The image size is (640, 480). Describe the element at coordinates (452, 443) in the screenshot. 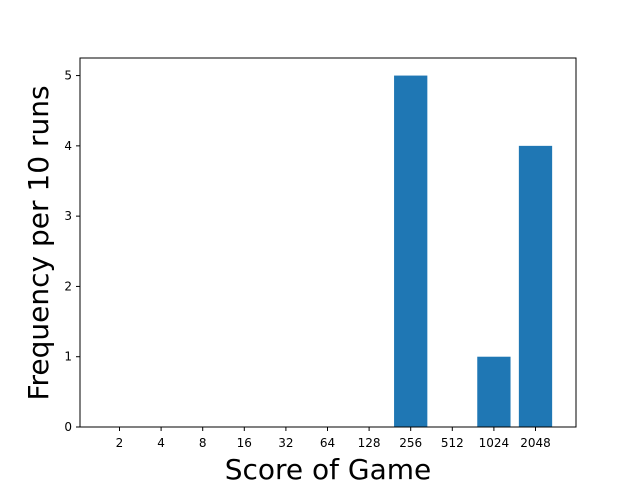

I see `x-tick-label: 512` at that location.